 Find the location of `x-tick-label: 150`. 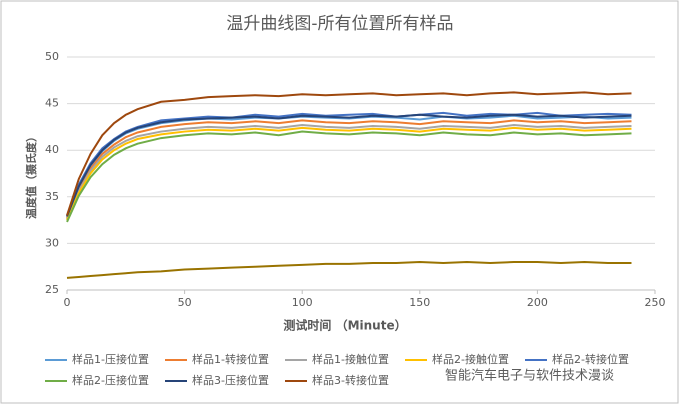

x-tick-label: 150 is located at coordinates (419, 302).